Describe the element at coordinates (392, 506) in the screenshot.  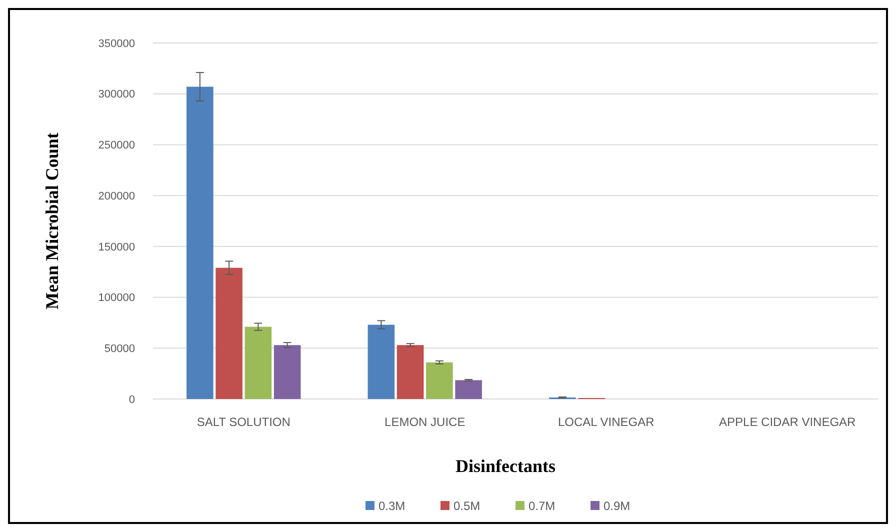
I see `legend-label: 0.3M` at that location.